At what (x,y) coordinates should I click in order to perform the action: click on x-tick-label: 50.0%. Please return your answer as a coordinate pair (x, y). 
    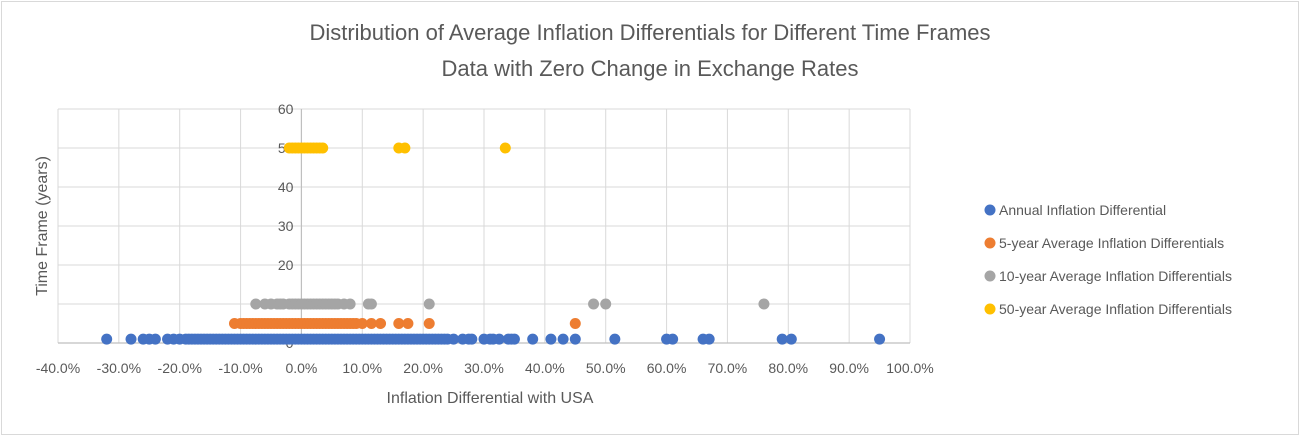
    Looking at the image, I should click on (606, 368).